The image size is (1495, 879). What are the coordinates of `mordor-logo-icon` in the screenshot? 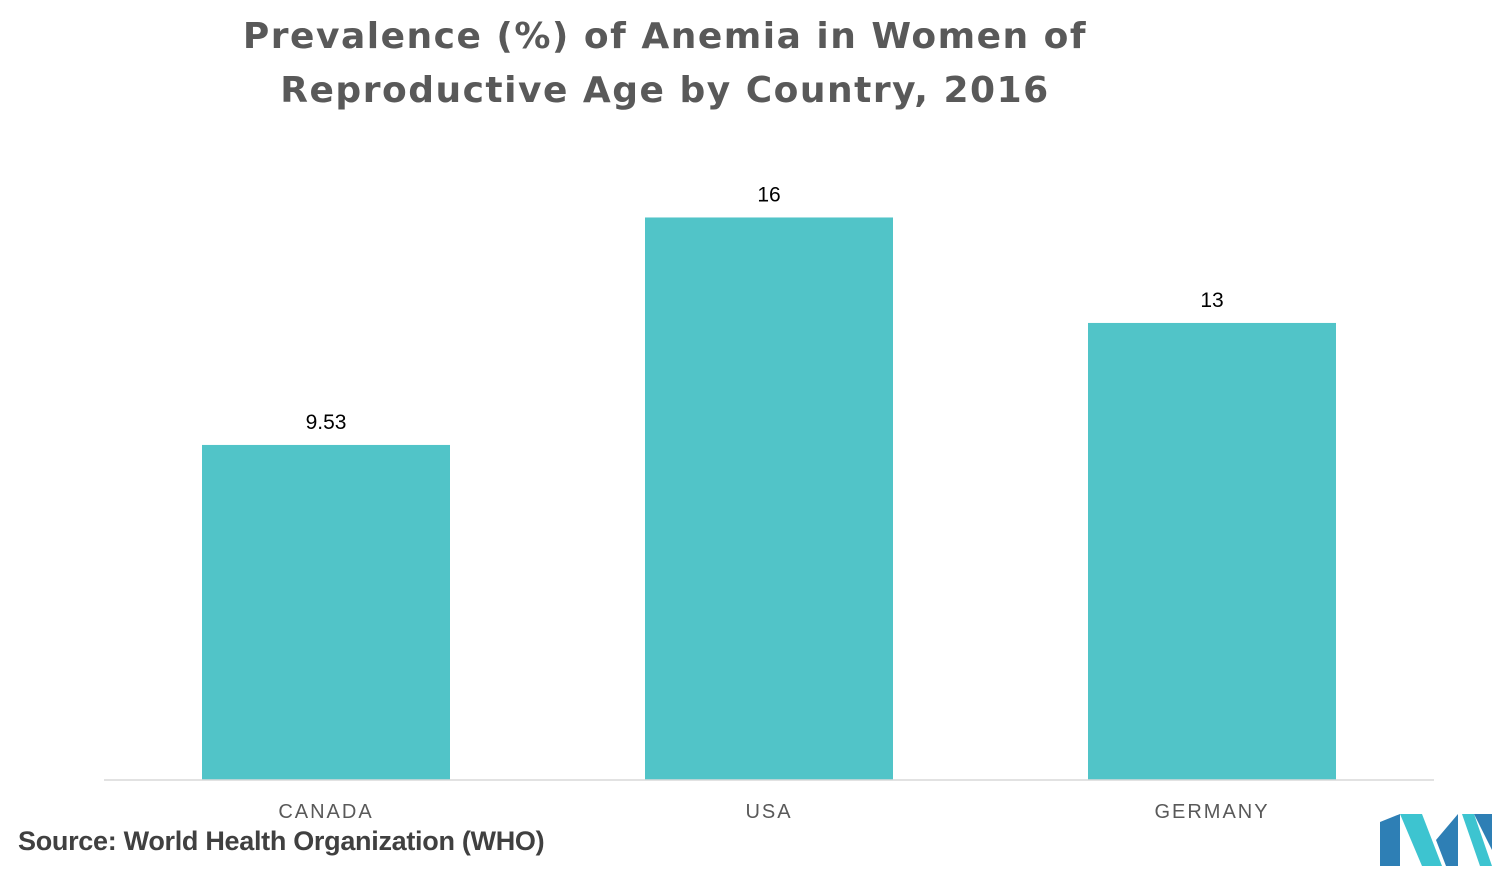 It's located at (1436, 840).